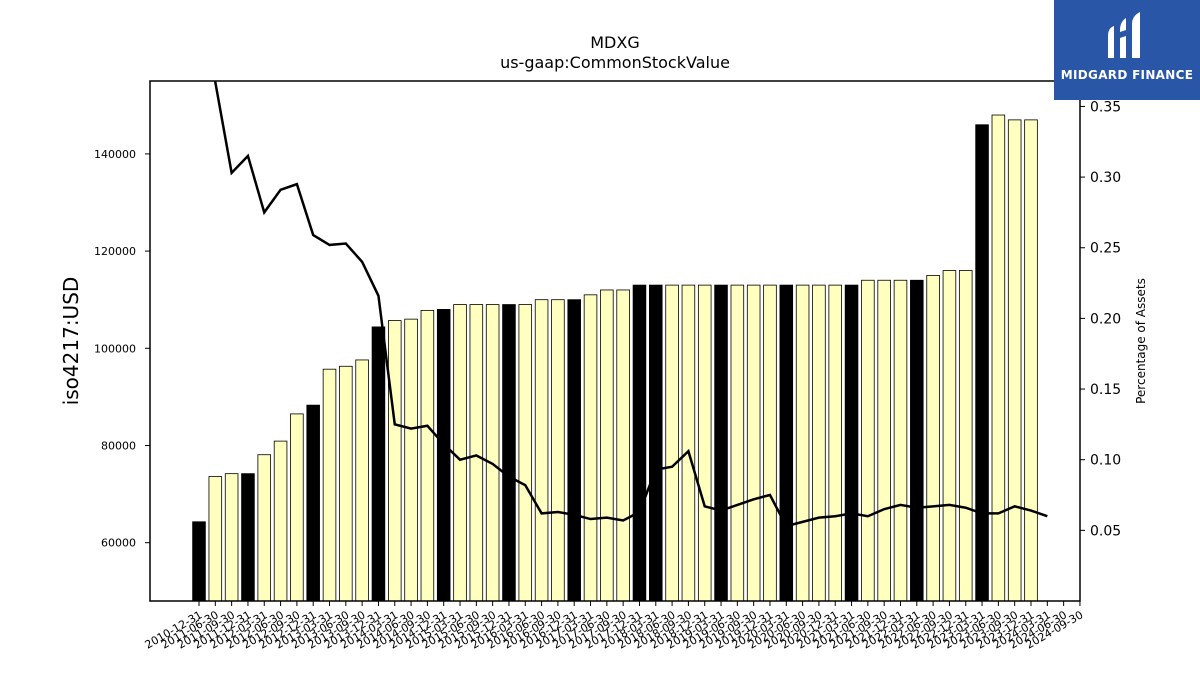  Describe the element at coordinates (1105, 390) in the screenshot. I see `y2-tick-label: 0.15` at that location.